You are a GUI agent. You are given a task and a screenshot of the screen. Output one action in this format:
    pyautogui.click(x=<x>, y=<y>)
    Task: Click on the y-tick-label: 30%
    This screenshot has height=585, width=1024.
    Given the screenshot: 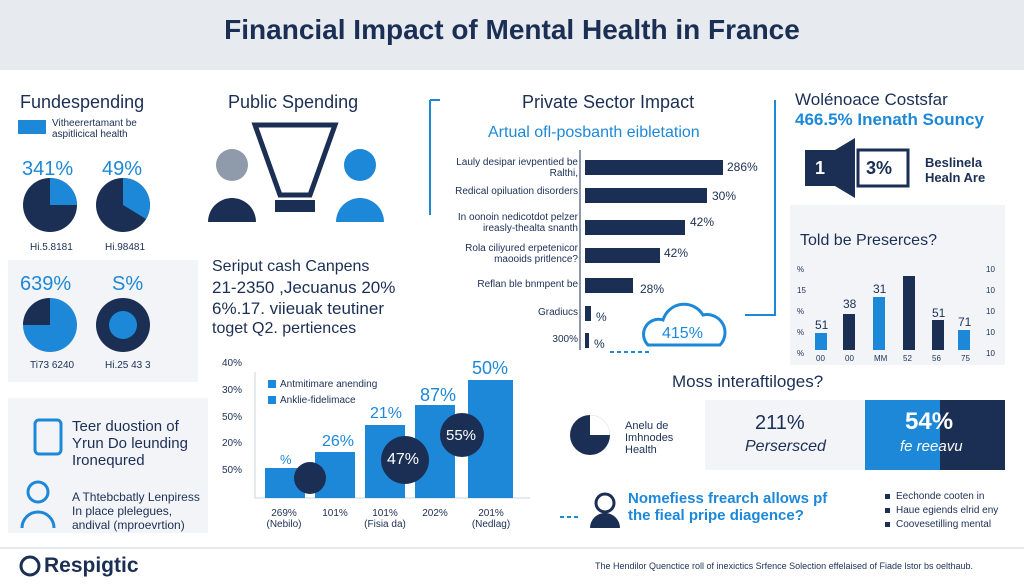 What is the action you would take?
    pyautogui.click(x=232, y=390)
    